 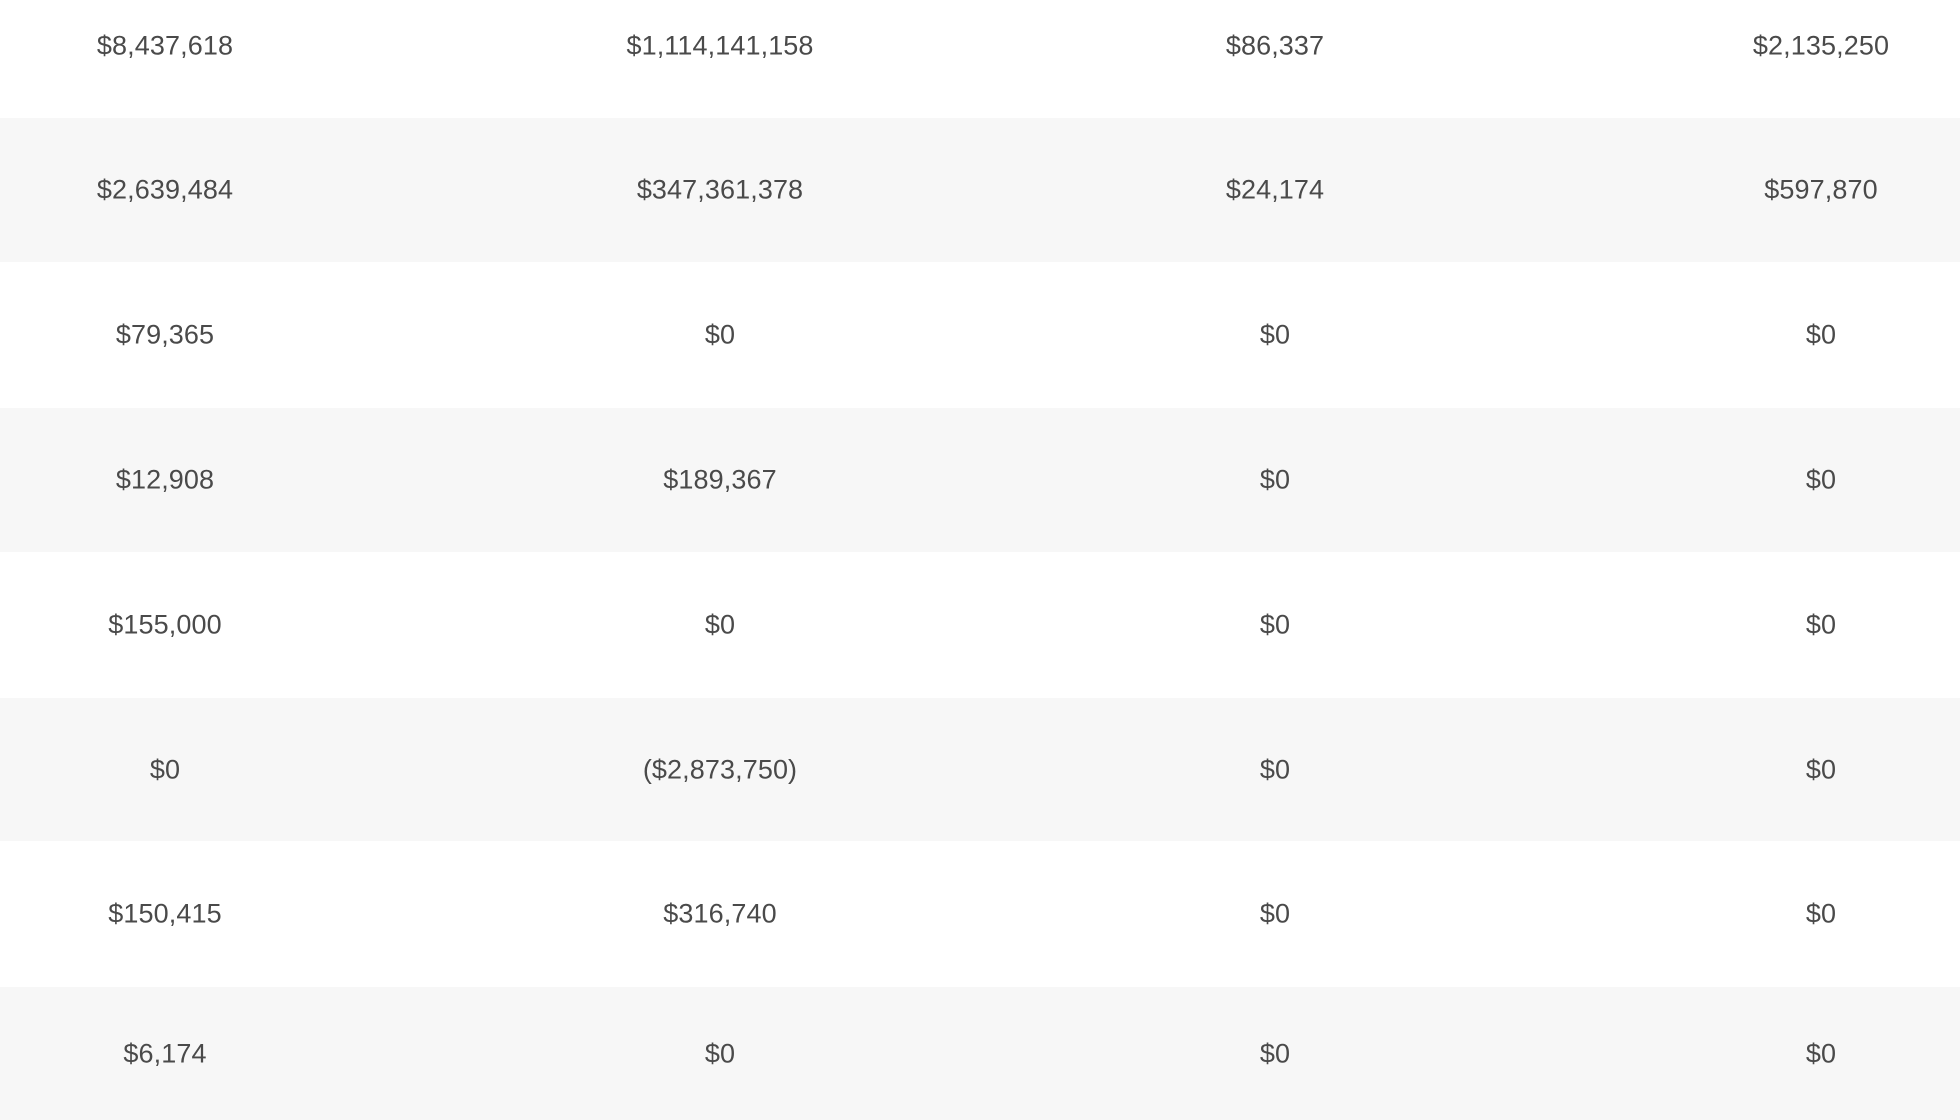 I want to click on cell-value: $189,367, so click(x=720, y=479).